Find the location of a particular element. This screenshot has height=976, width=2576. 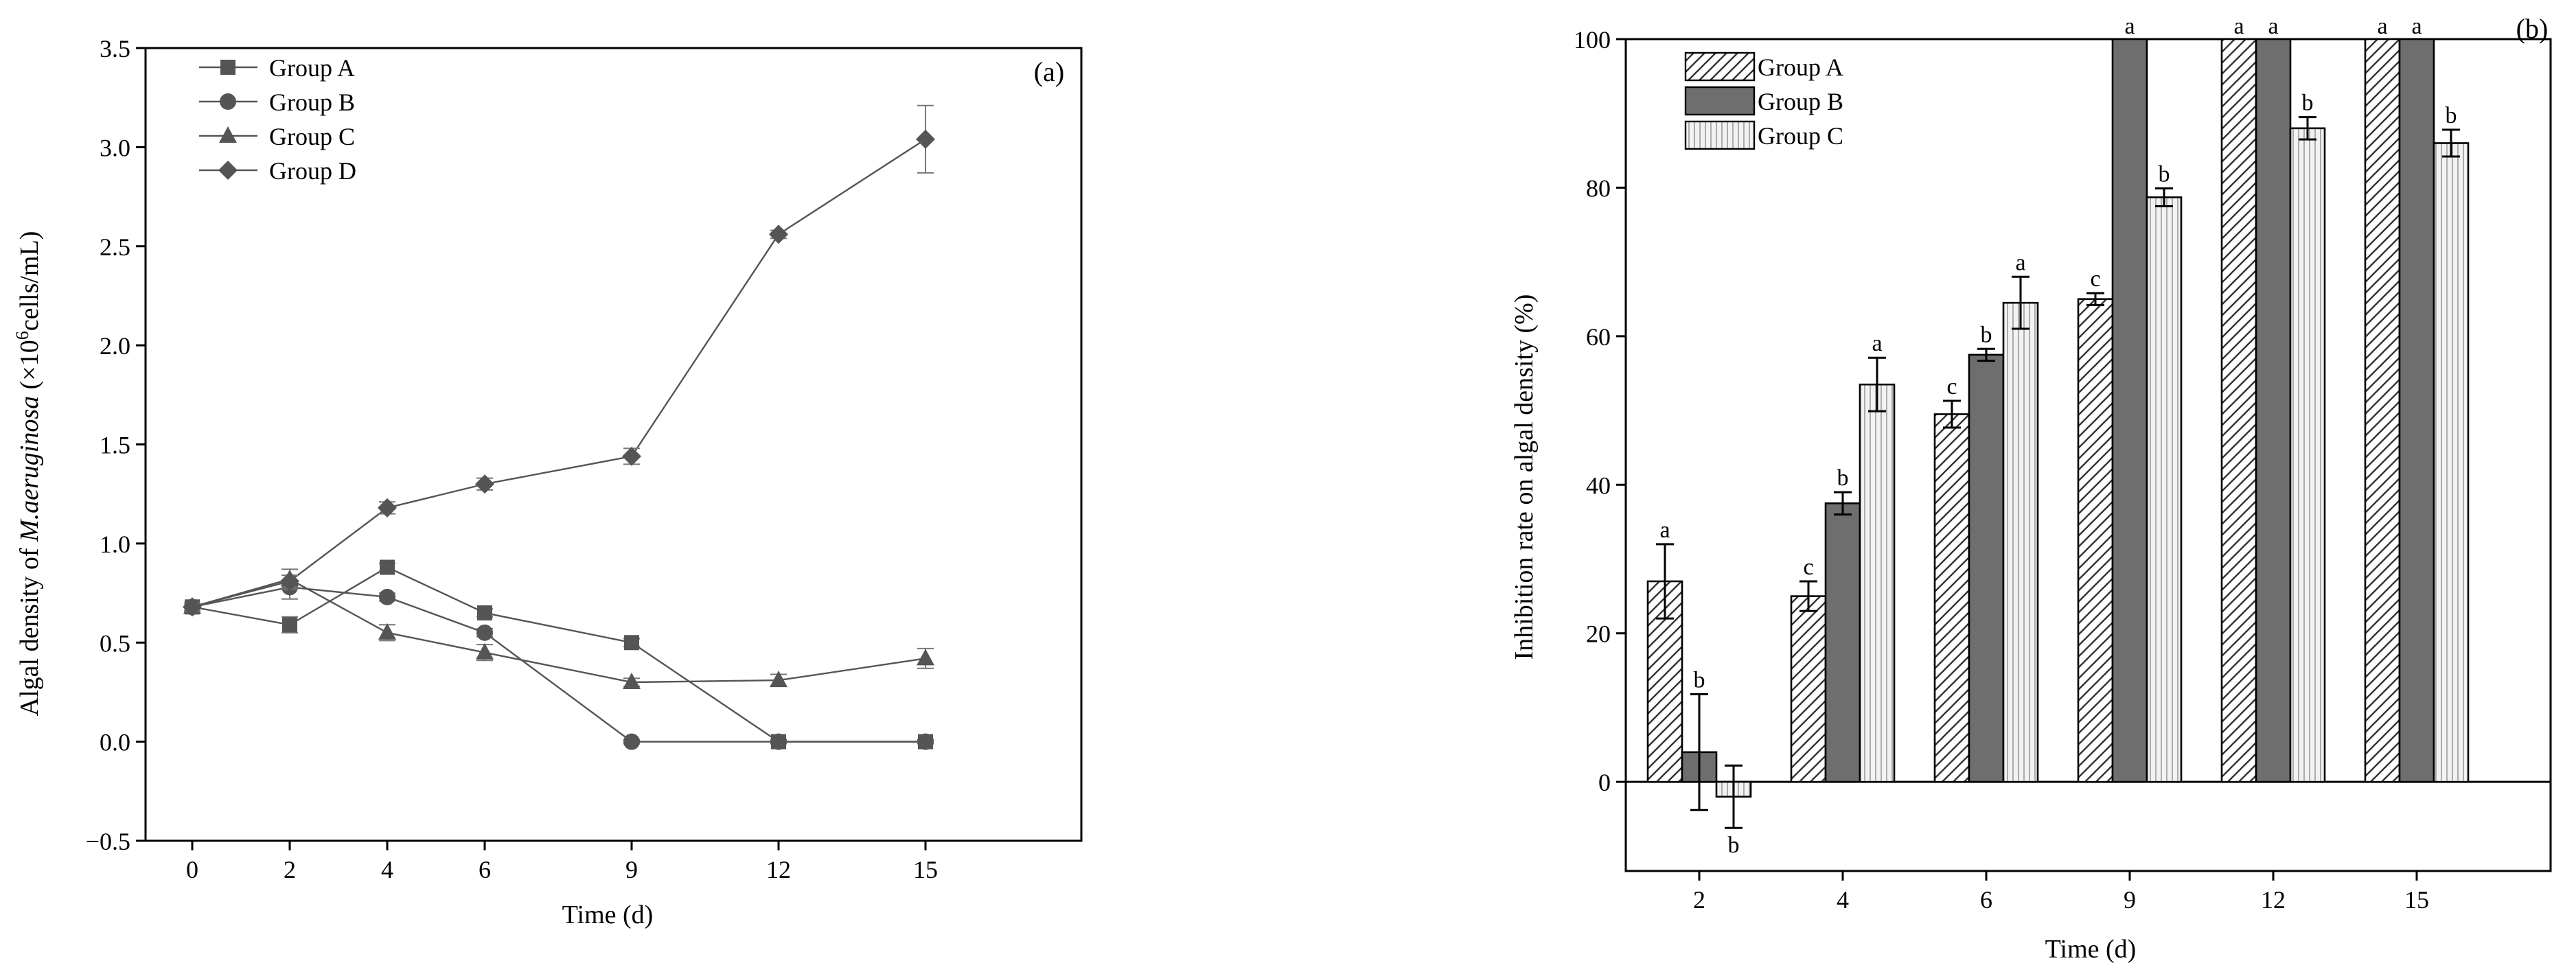

series-group-b is located at coordinates (559, 662).